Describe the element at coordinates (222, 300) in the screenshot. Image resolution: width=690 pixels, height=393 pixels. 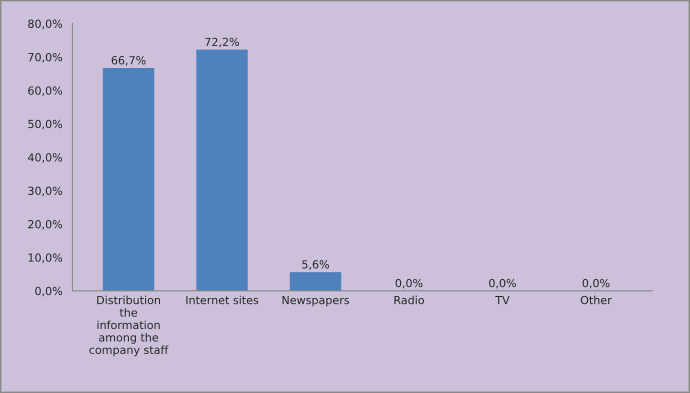
I see `x-tick-label: Internet sites` at that location.